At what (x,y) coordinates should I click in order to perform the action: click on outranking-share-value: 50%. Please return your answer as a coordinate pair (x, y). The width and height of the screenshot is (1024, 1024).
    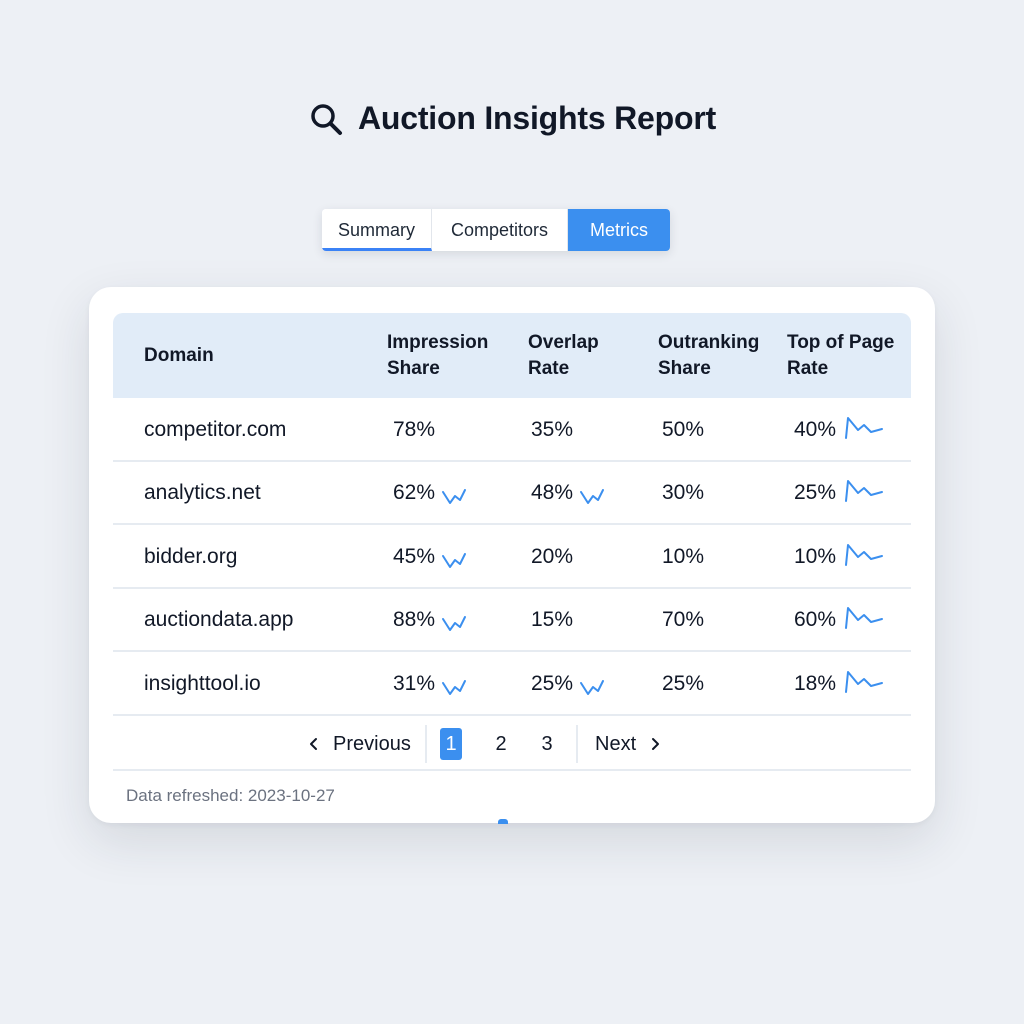
    Looking at the image, I should click on (683, 429).